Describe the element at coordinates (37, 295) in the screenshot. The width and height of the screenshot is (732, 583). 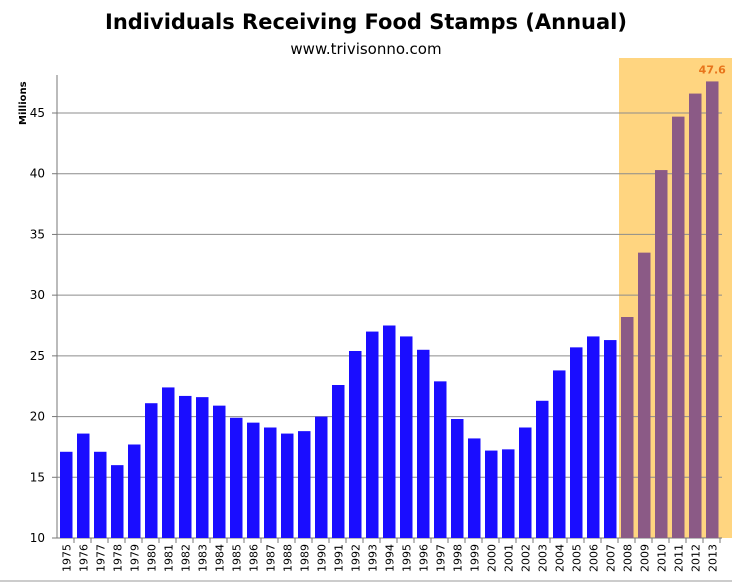
I see `y-tick-label: 30` at that location.